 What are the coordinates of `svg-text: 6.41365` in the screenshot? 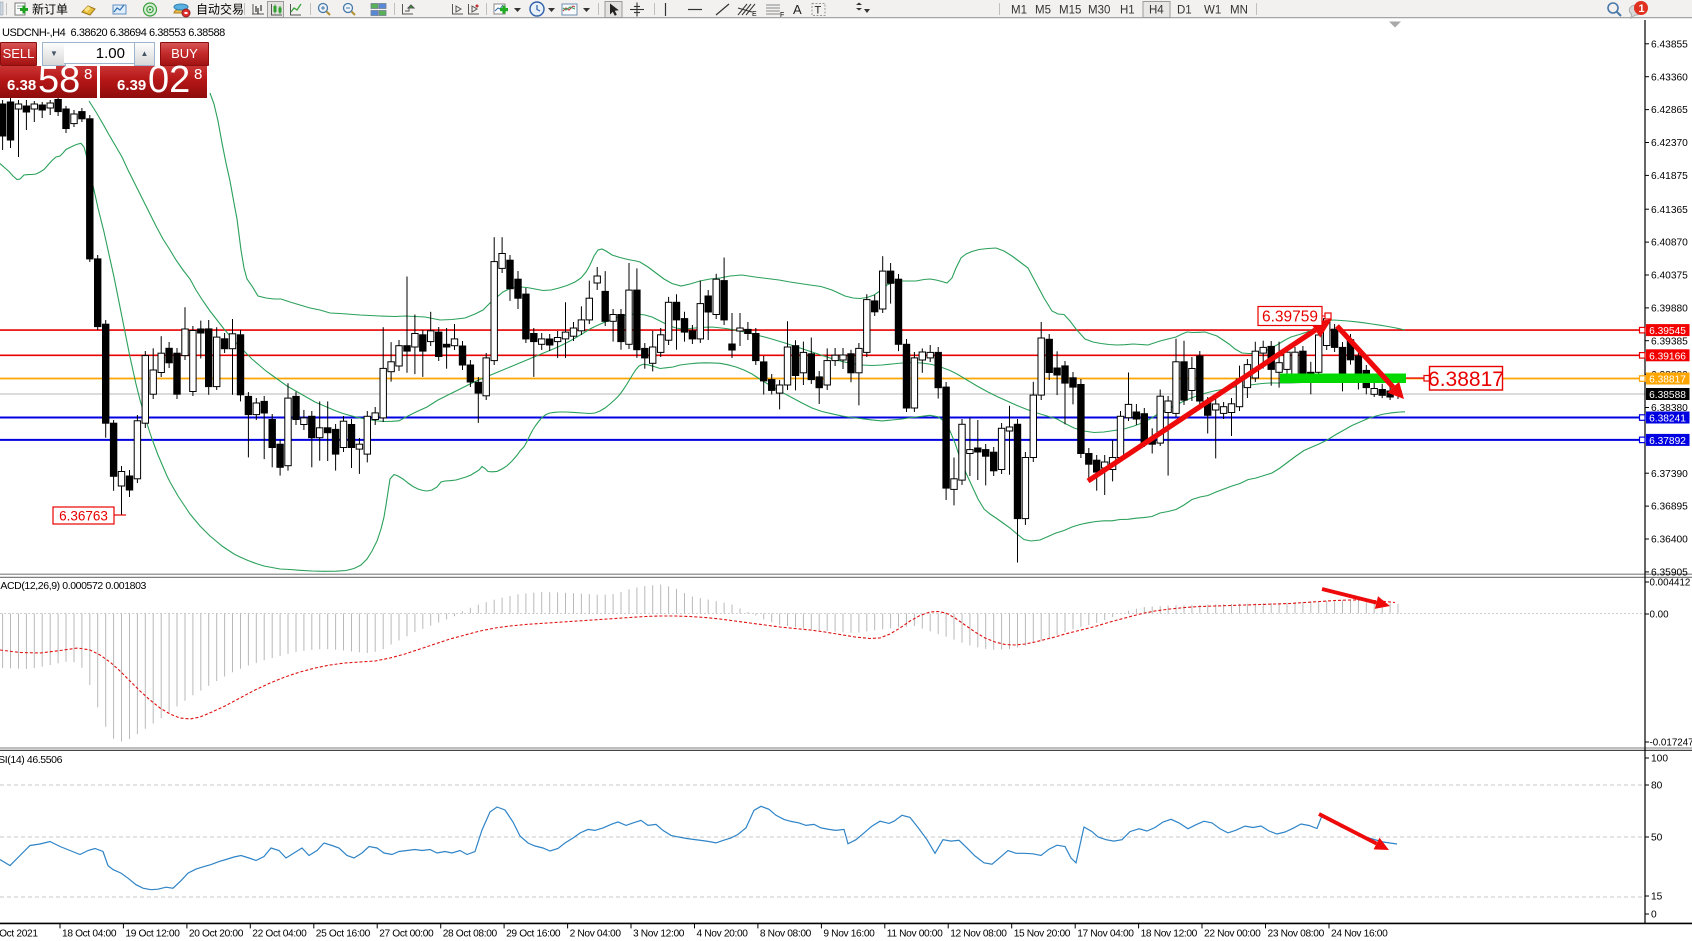 It's located at (1669, 210).